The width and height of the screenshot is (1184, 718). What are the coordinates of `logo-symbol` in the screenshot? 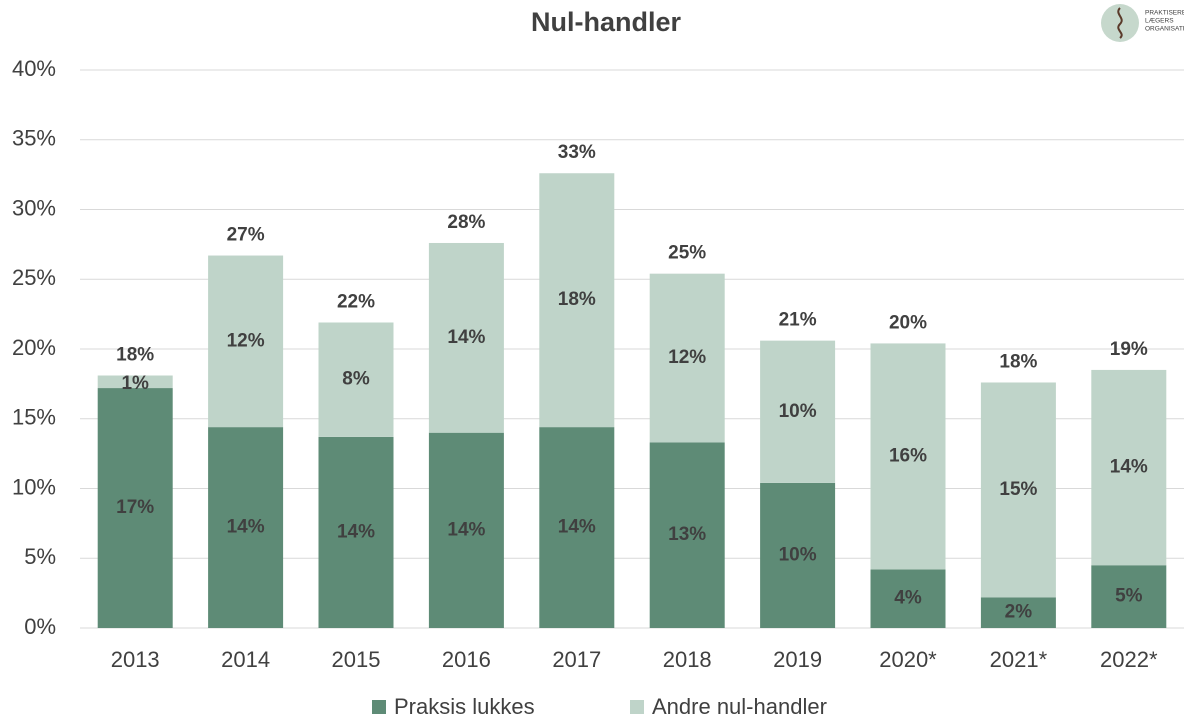 It's located at (1120, 23).